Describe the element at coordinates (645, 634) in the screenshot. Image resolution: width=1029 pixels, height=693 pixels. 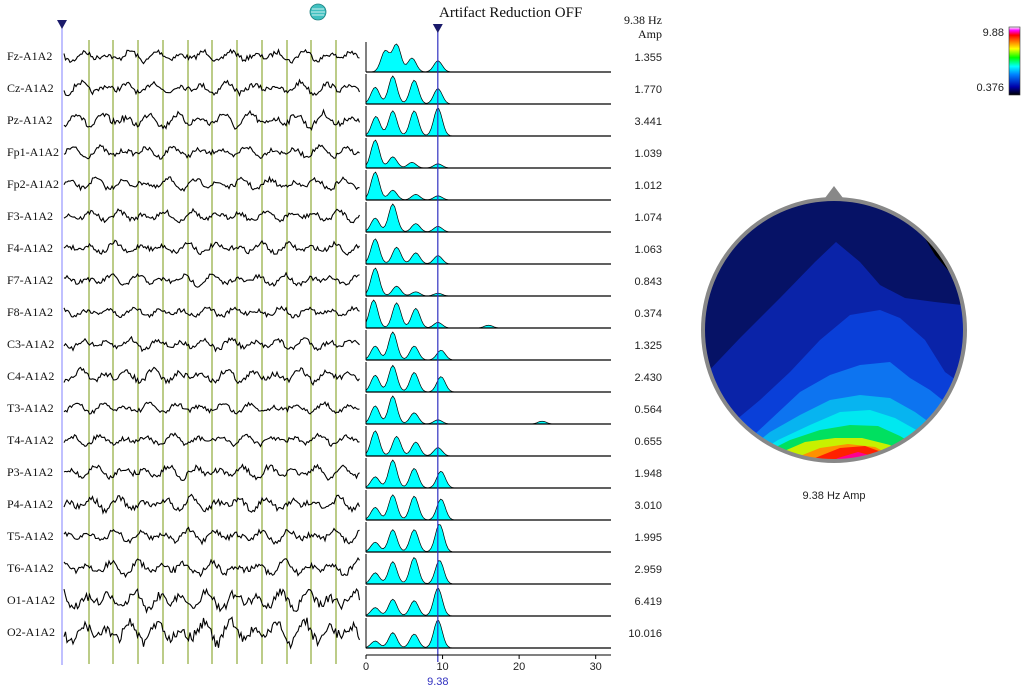
I see `amp-value: 10.016` at that location.